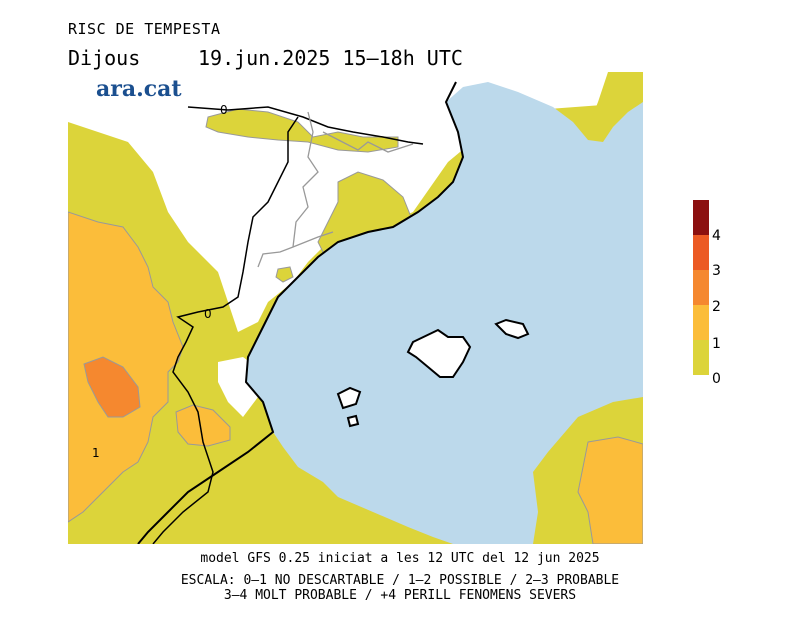 Image resolution: width=800 pixels, height=617 pixels. I want to click on dark-orange-area, so click(112, 387).